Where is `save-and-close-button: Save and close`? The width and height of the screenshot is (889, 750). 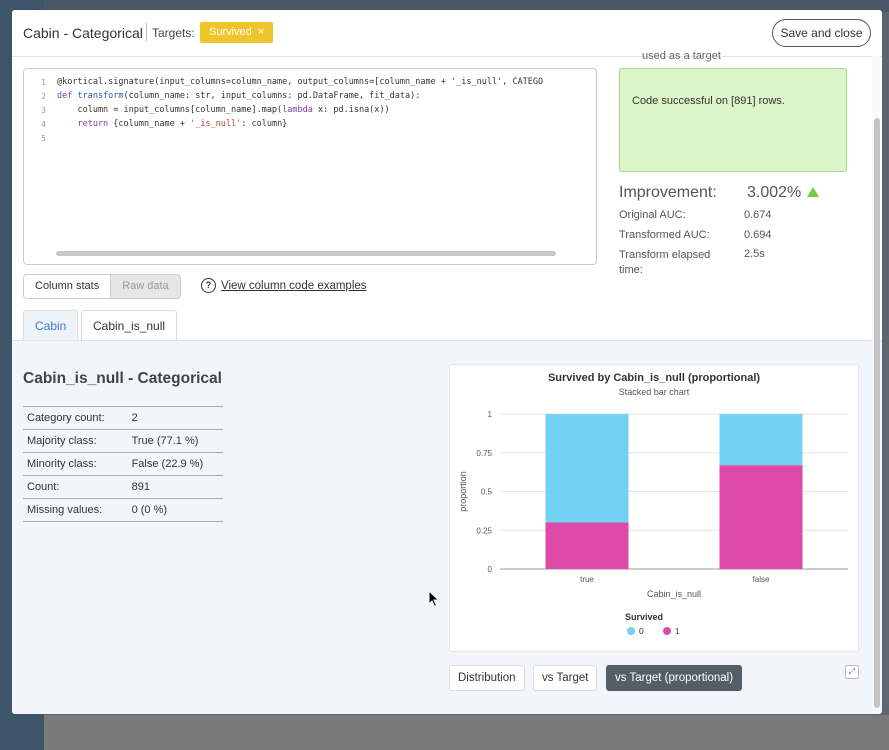 save-and-close-button: Save and close is located at coordinates (821, 33).